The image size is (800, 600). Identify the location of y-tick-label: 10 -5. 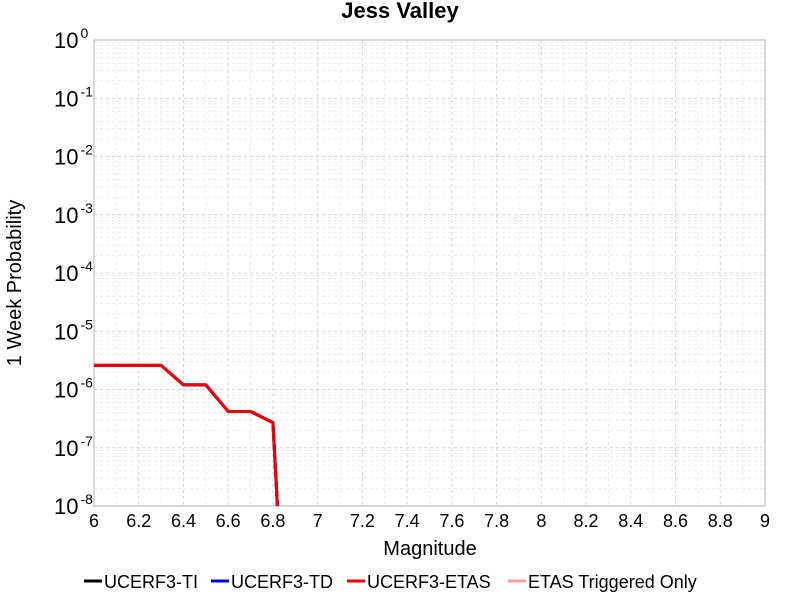
(73, 330).